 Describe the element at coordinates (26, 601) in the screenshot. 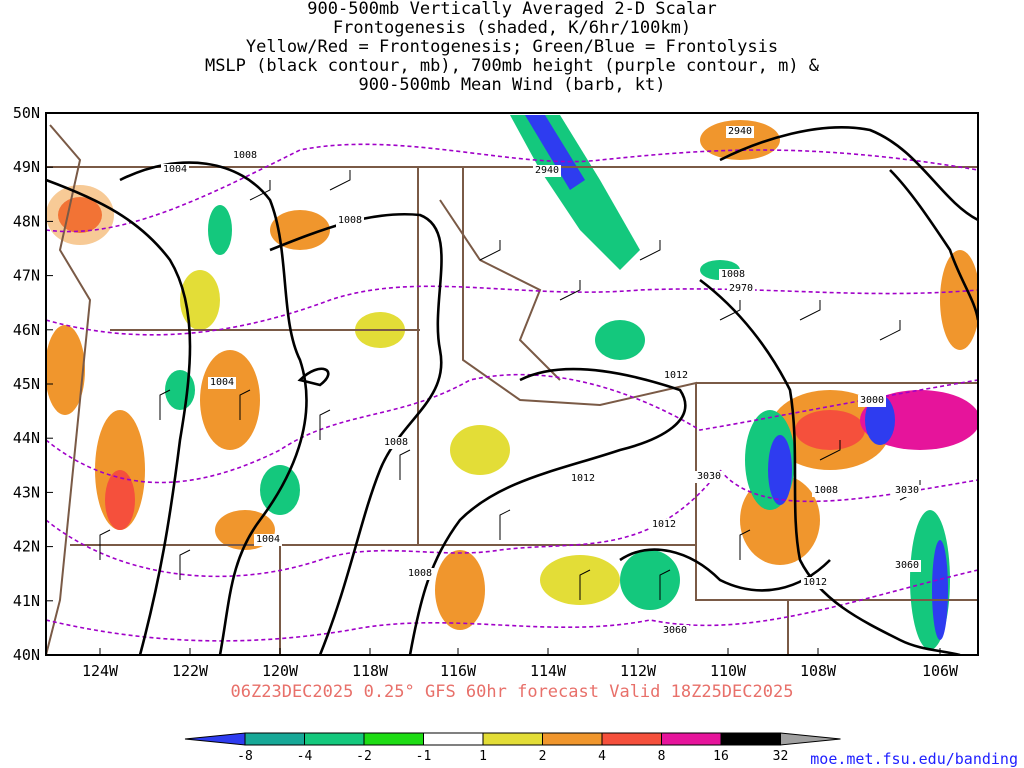

I see `latitude-label: 41N` at that location.